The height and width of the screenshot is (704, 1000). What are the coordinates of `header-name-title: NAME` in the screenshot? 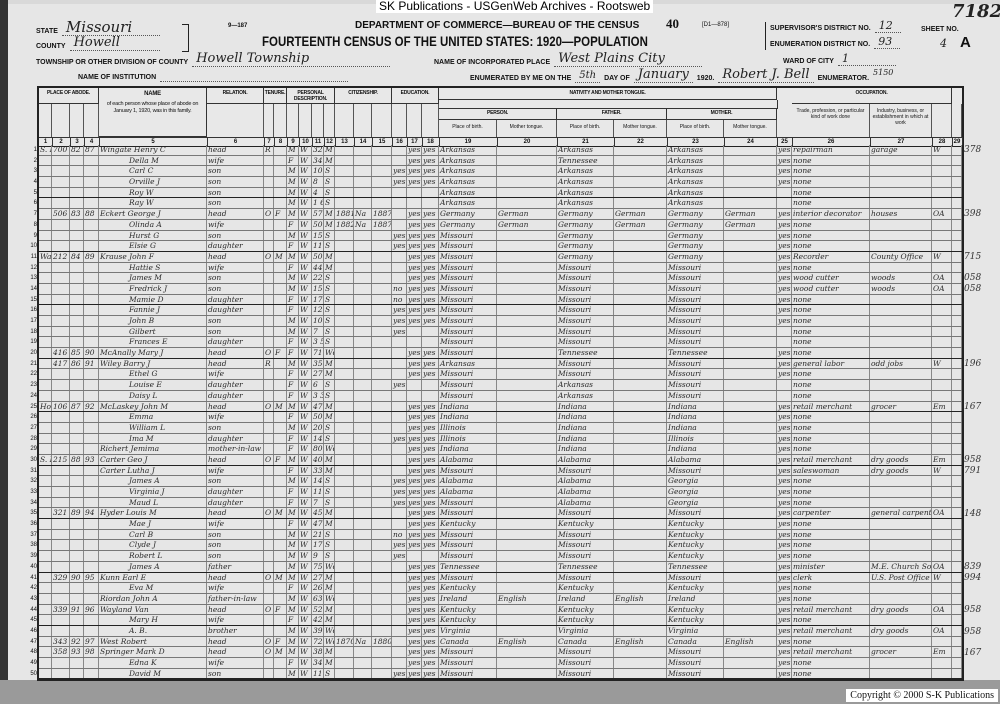 It's located at (152, 94).